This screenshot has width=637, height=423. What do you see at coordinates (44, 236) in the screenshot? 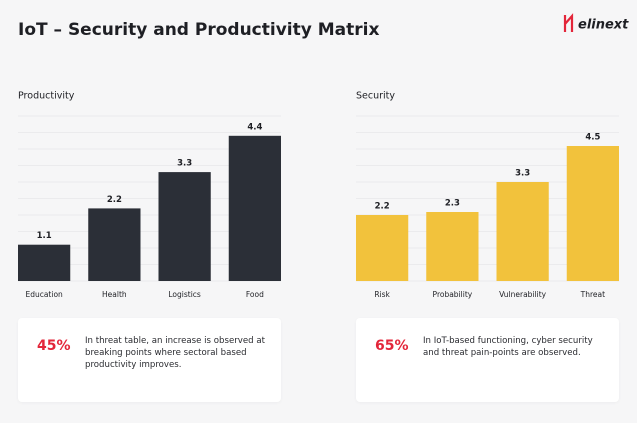
I see `value-label: 1.1` at bounding box center [44, 236].